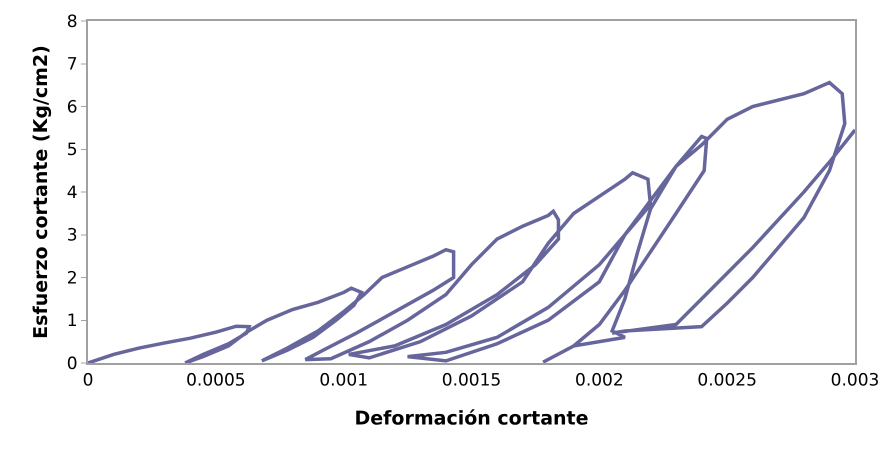 The image size is (891, 465). I want to click on y-tick-label: 3, so click(72, 236).